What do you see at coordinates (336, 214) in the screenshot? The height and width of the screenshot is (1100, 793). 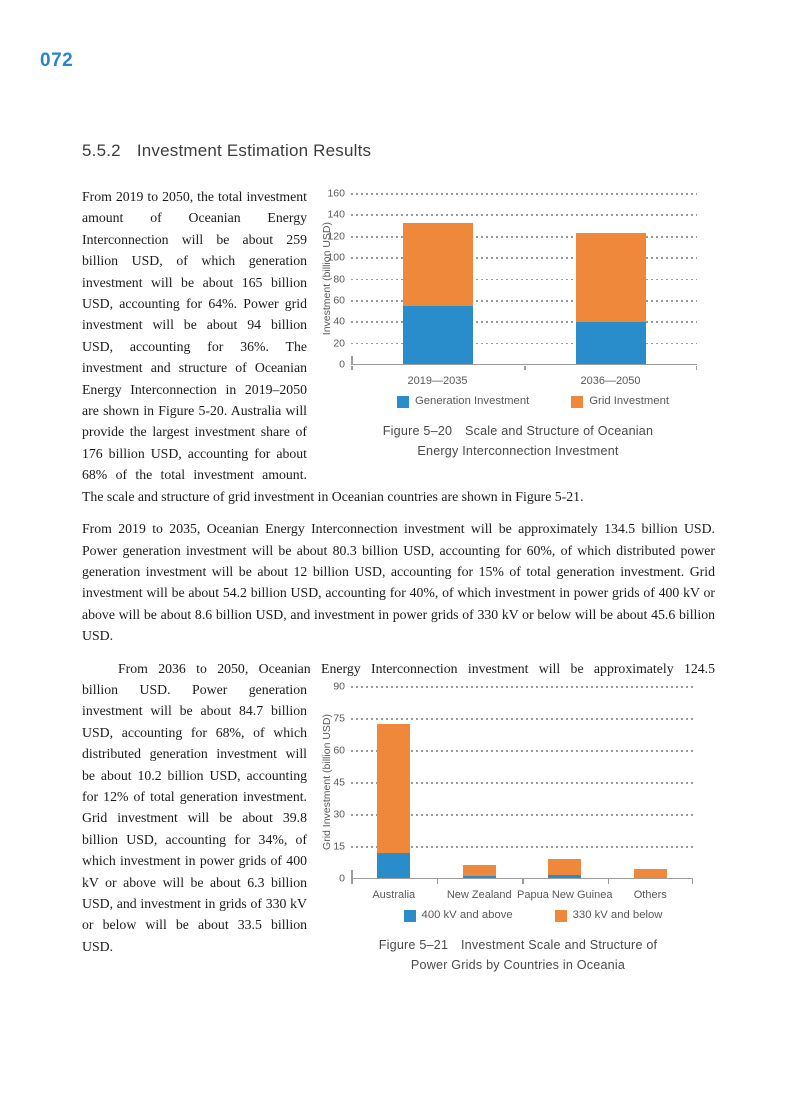 I see `y-tick-label: 140` at bounding box center [336, 214].